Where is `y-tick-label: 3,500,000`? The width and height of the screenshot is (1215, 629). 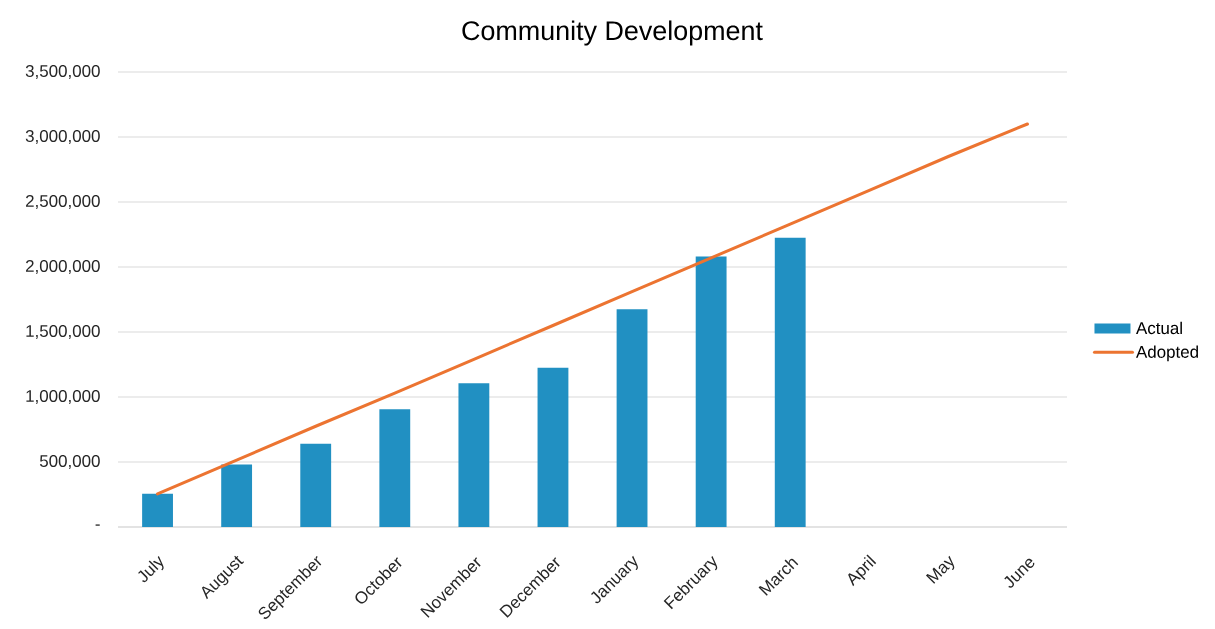 y-tick-label: 3,500,000 is located at coordinates (62, 72).